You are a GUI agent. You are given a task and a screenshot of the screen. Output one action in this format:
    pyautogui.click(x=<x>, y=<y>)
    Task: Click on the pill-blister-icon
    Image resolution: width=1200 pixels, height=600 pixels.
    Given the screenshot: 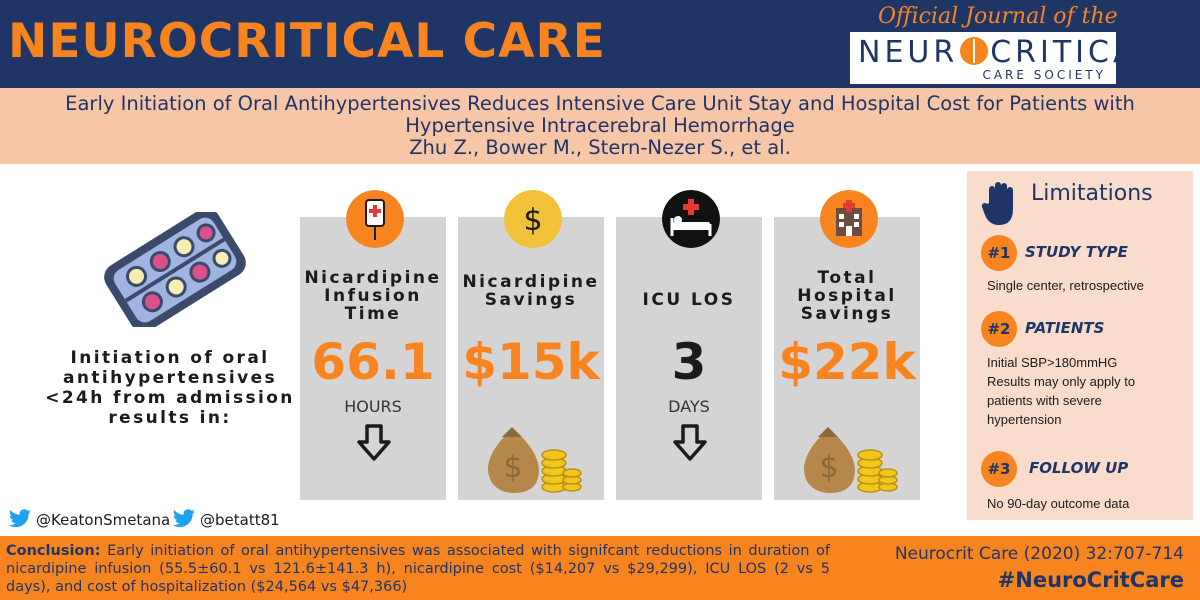 What is the action you would take?
    pyautogui.click(x=175, y=269)
    